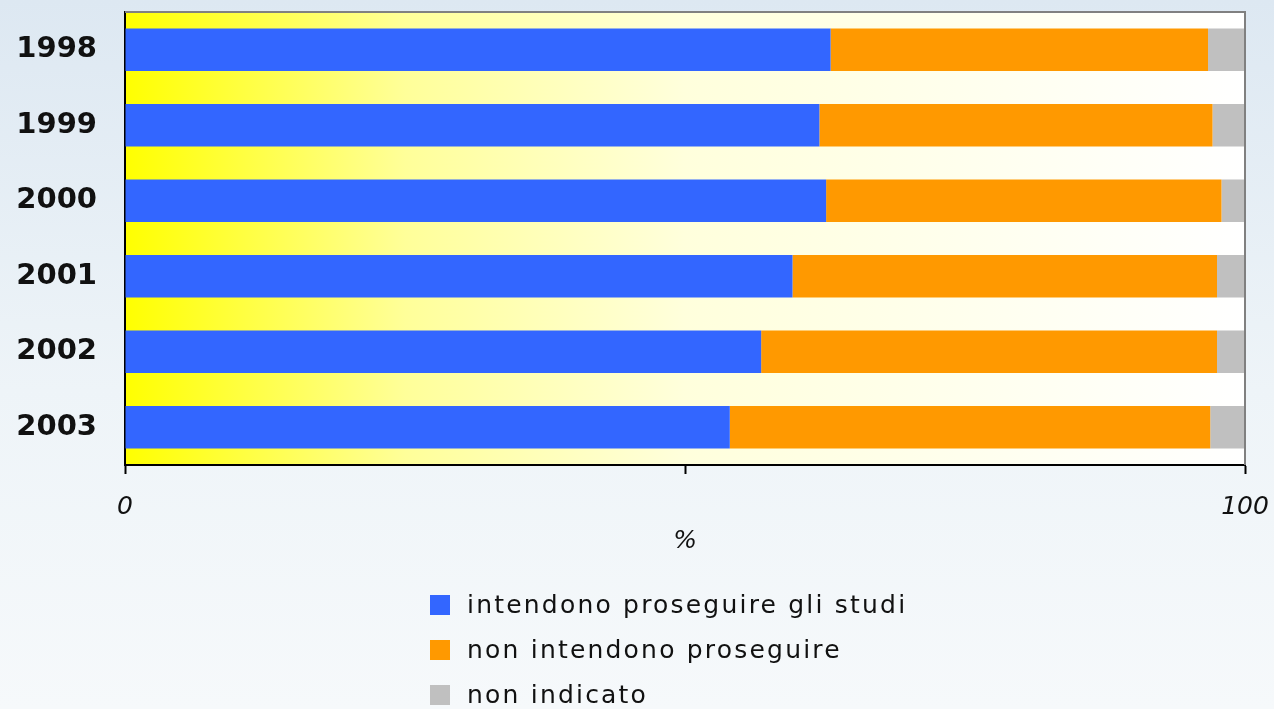  I want to click on x-tick-label: 100, so click(1245, 505).